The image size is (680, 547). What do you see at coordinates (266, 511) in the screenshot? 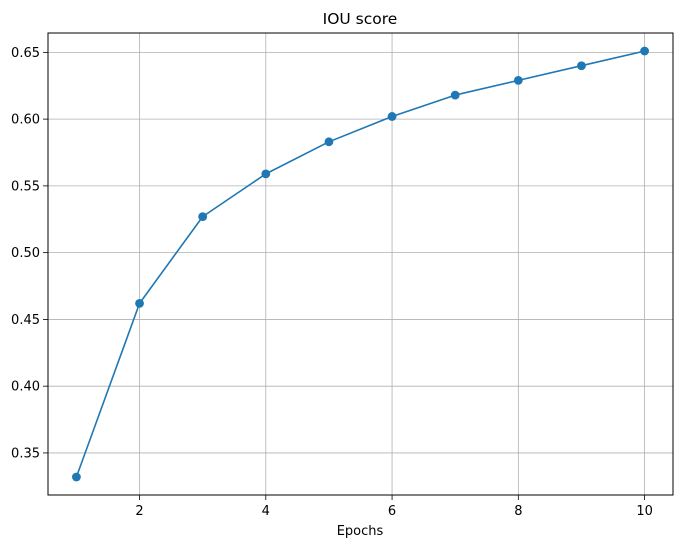
I see `x-tick-label: 4` at bounding box center [266, 511].